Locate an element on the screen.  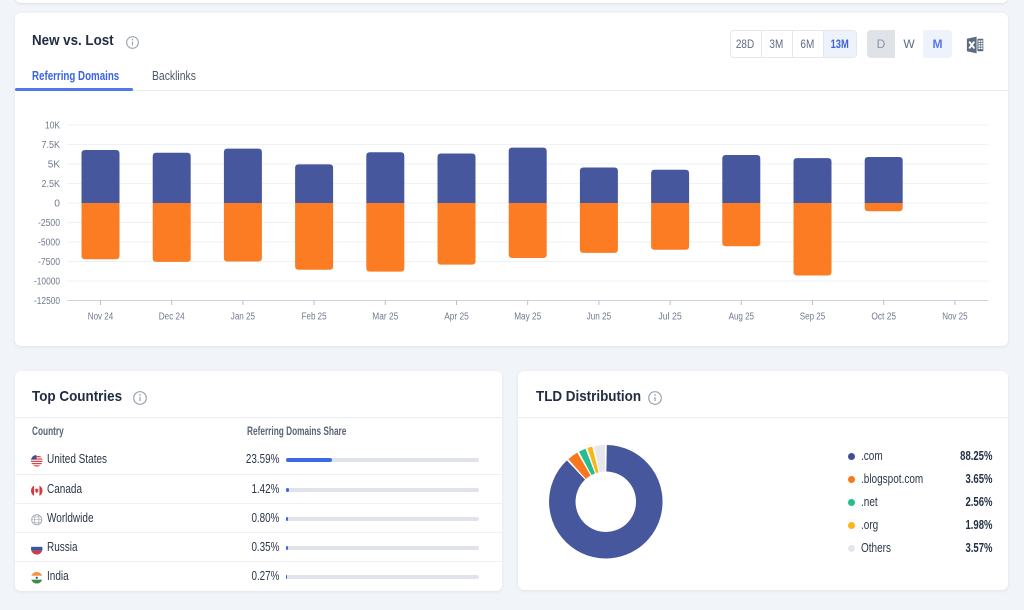
svg-text: Dec 24 is located at coordinates (172, 317).